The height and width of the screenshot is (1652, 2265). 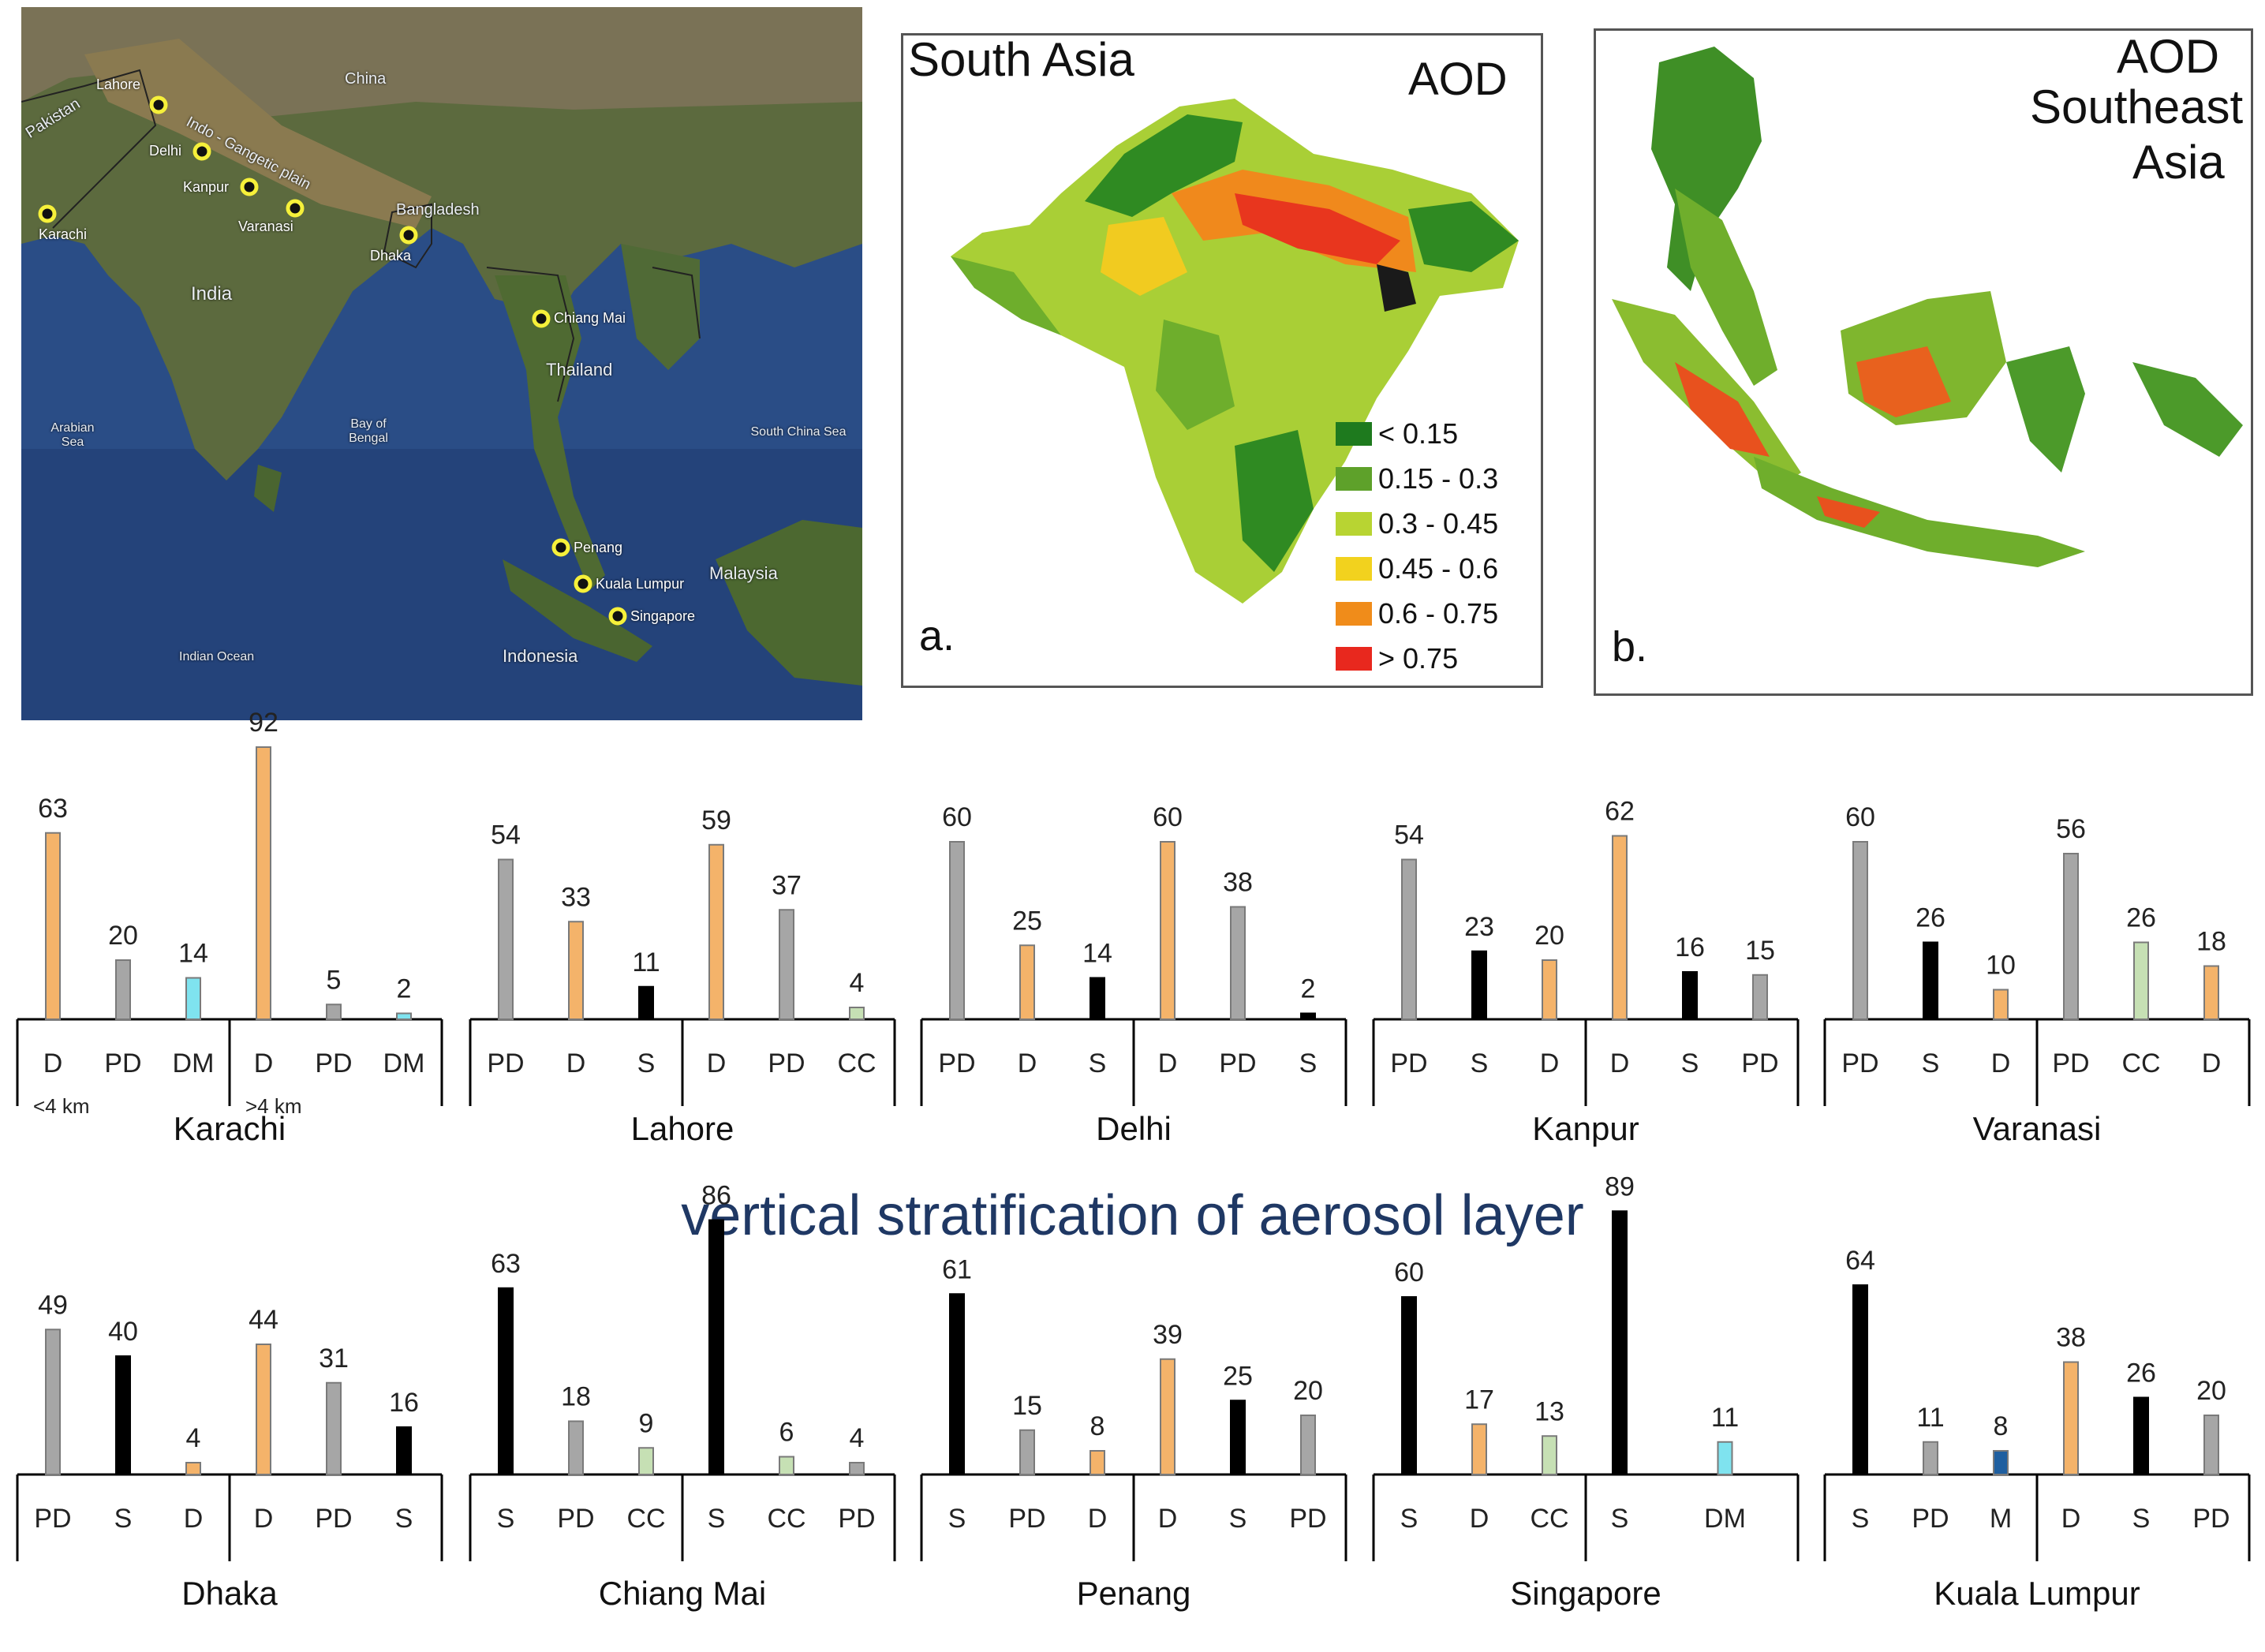 What do you see at coordinates (2037, 1593) in the screenshot?
I see `city-chart-title: Kuala Lumpur` at bounding box center [2037, 1593].